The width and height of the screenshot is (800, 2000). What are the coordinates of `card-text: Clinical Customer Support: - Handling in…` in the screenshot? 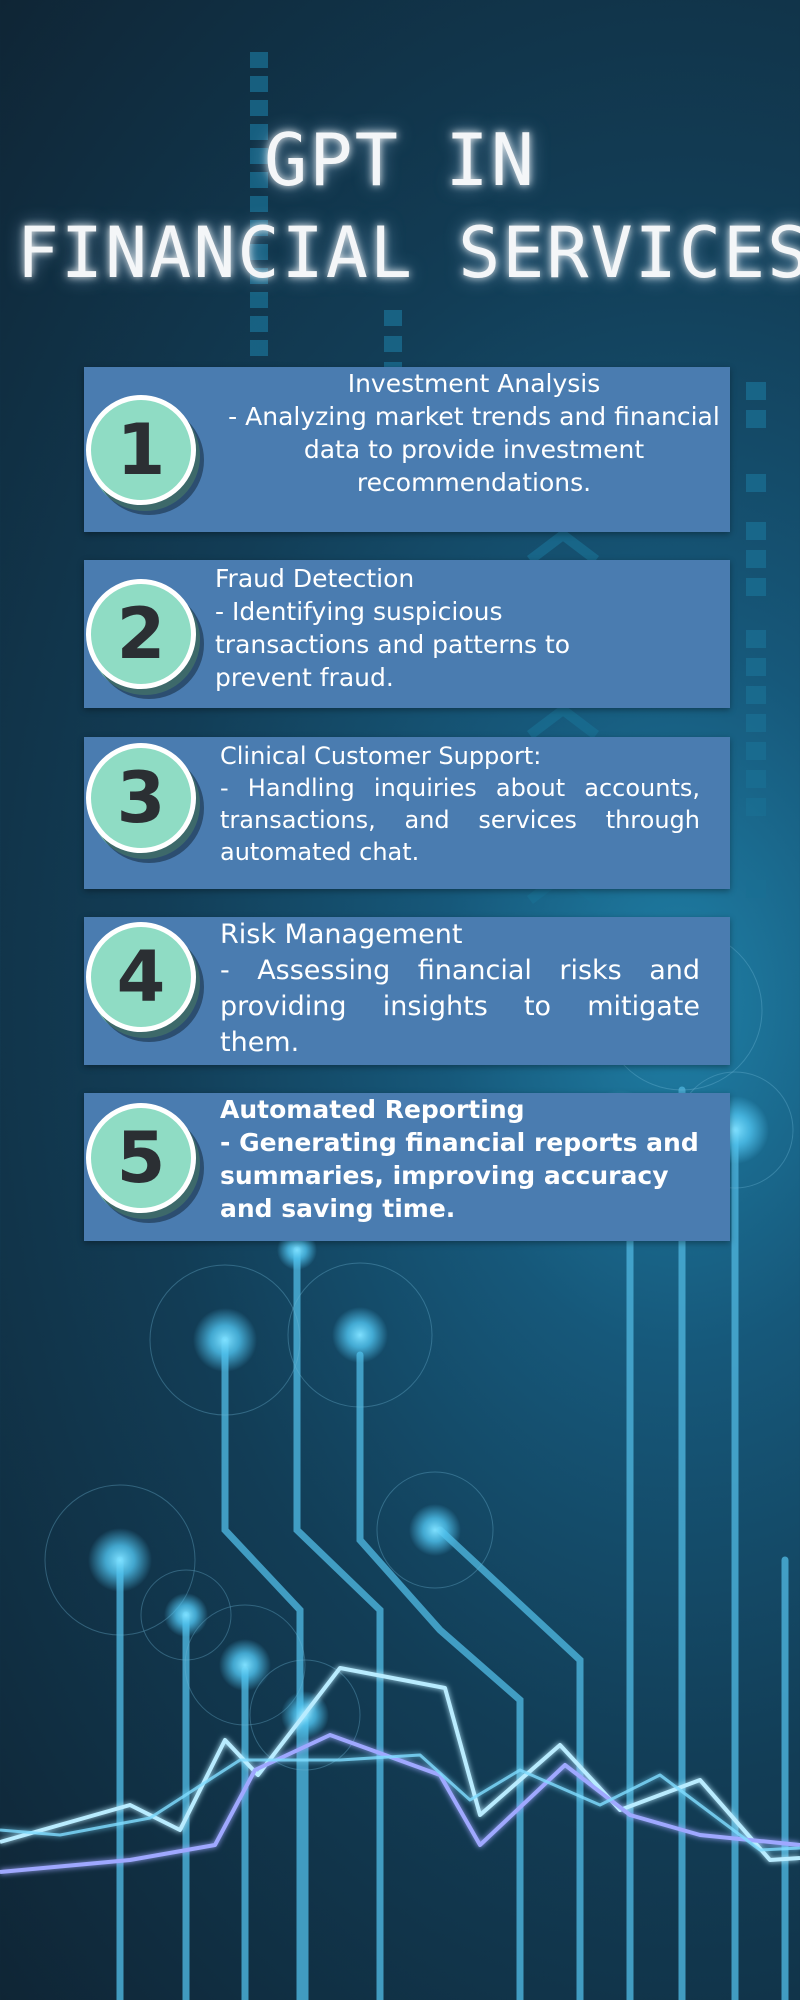 It's located at (460, 804).